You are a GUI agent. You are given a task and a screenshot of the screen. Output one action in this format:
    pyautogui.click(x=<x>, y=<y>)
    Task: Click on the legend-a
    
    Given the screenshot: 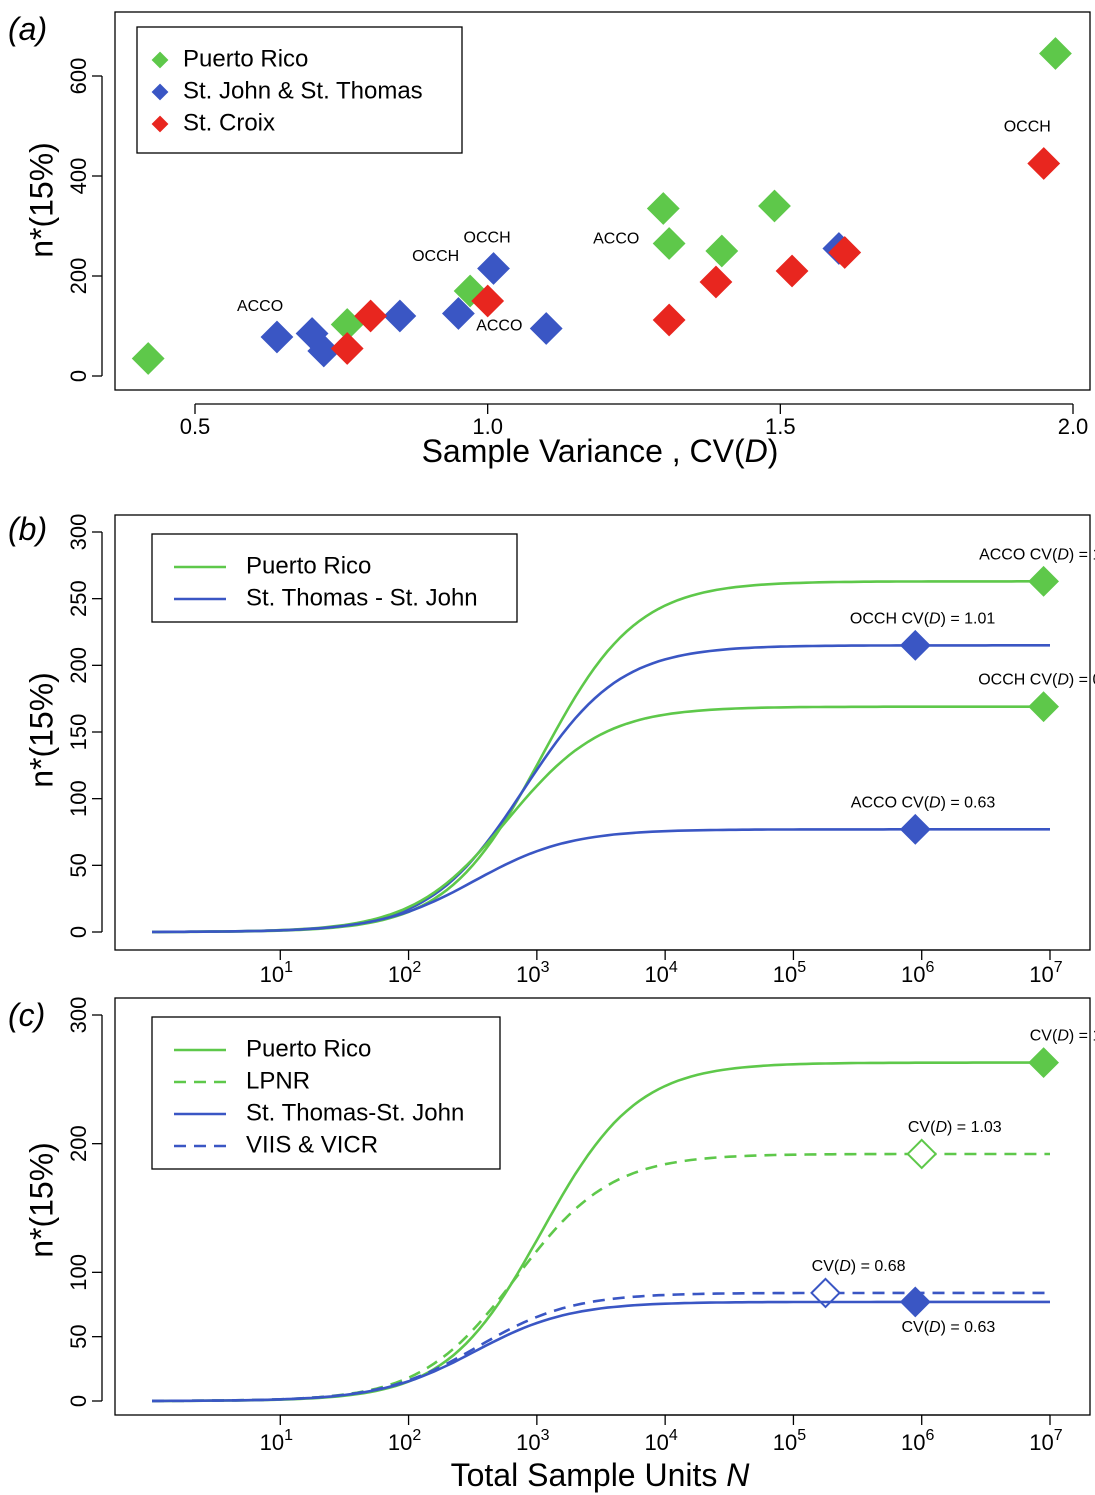 What is the action you would take?
    pyautogui.click(x=299, y=90)
    